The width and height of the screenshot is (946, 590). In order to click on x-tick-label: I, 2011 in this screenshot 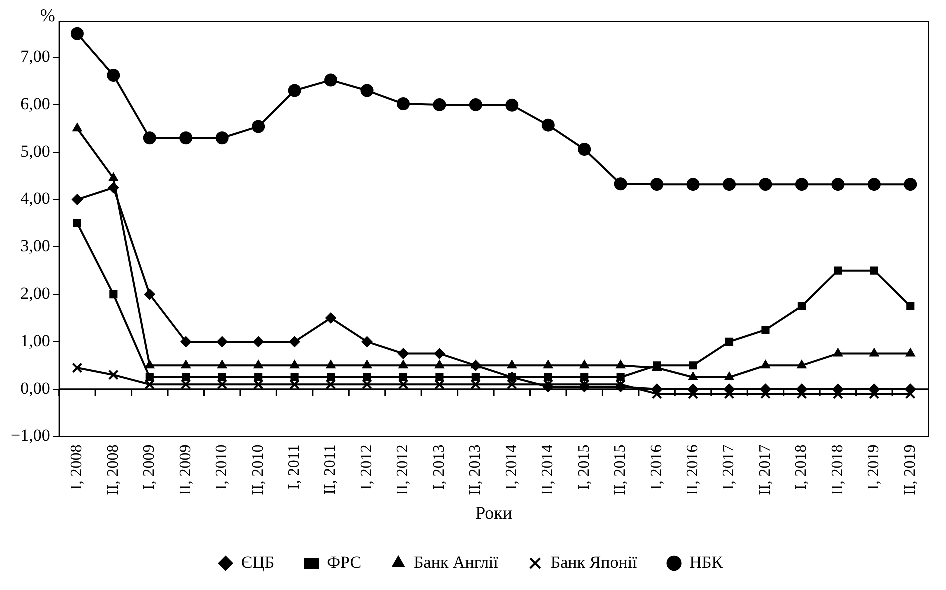, I will do `click(295, 467)`.